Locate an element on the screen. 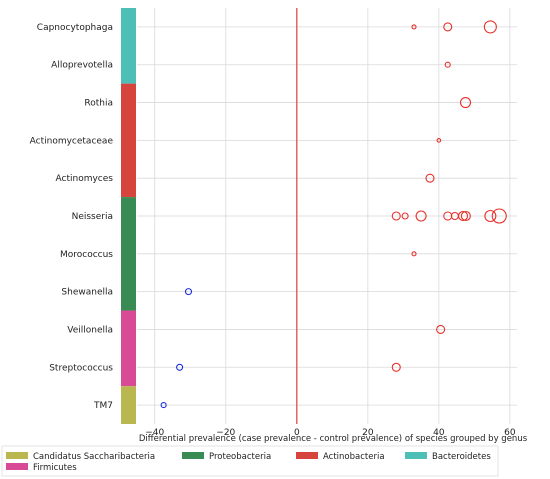 This screenshot has height=479, width=550. x-tick-label-3: 20 is located at coordinates (368, 433).